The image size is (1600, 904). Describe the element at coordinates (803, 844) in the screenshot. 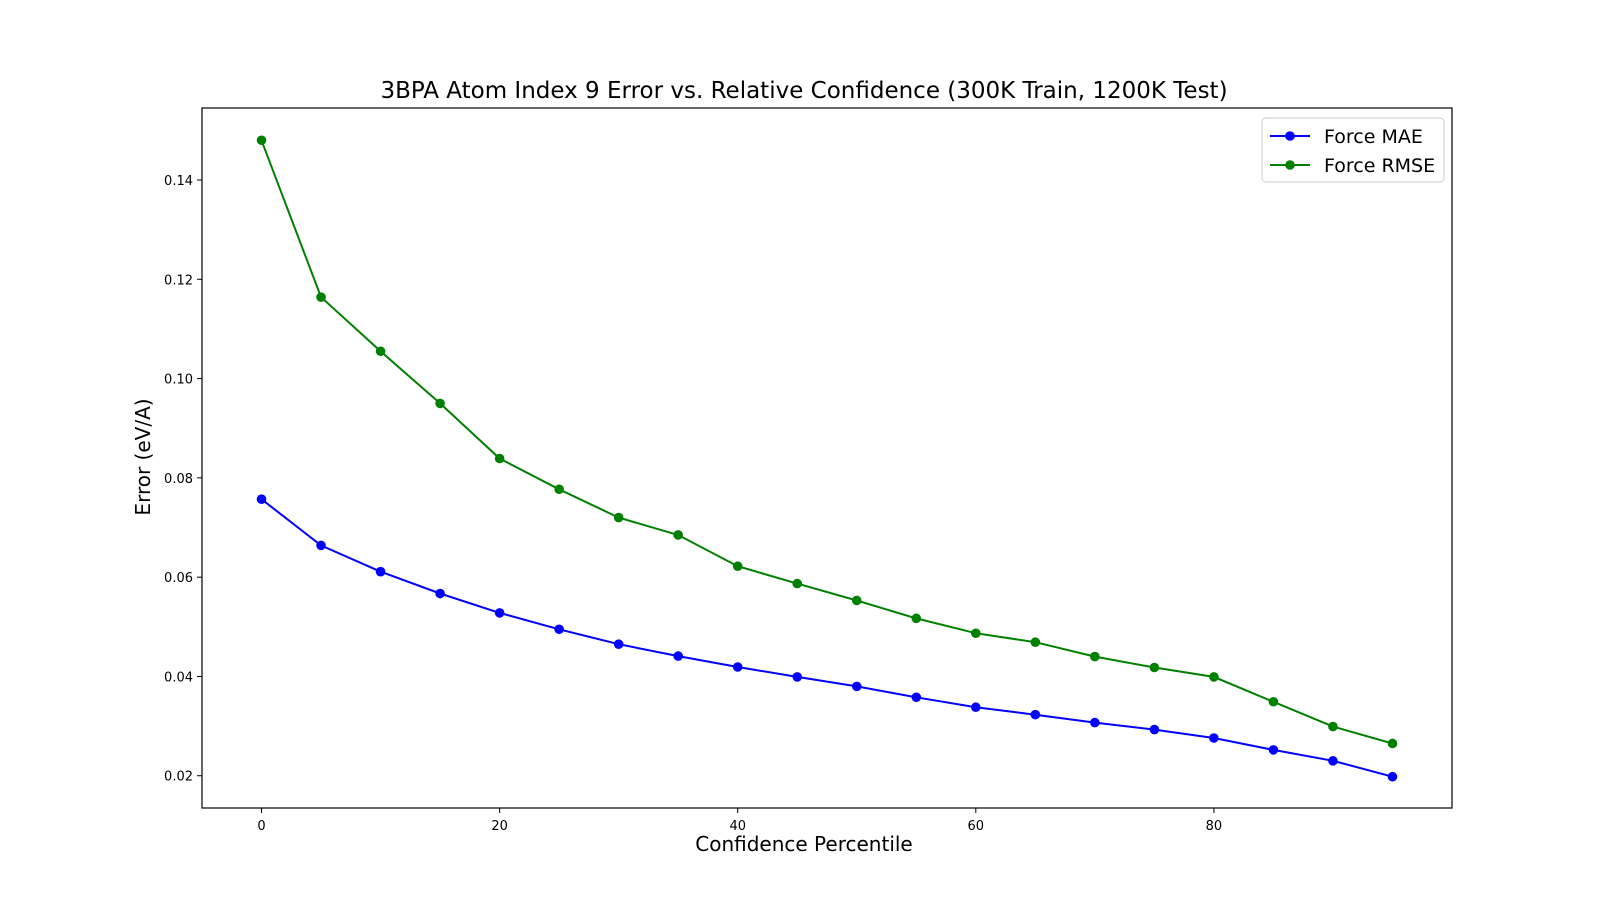

I see `x-axis-label: Confidence Percentile` at that location.